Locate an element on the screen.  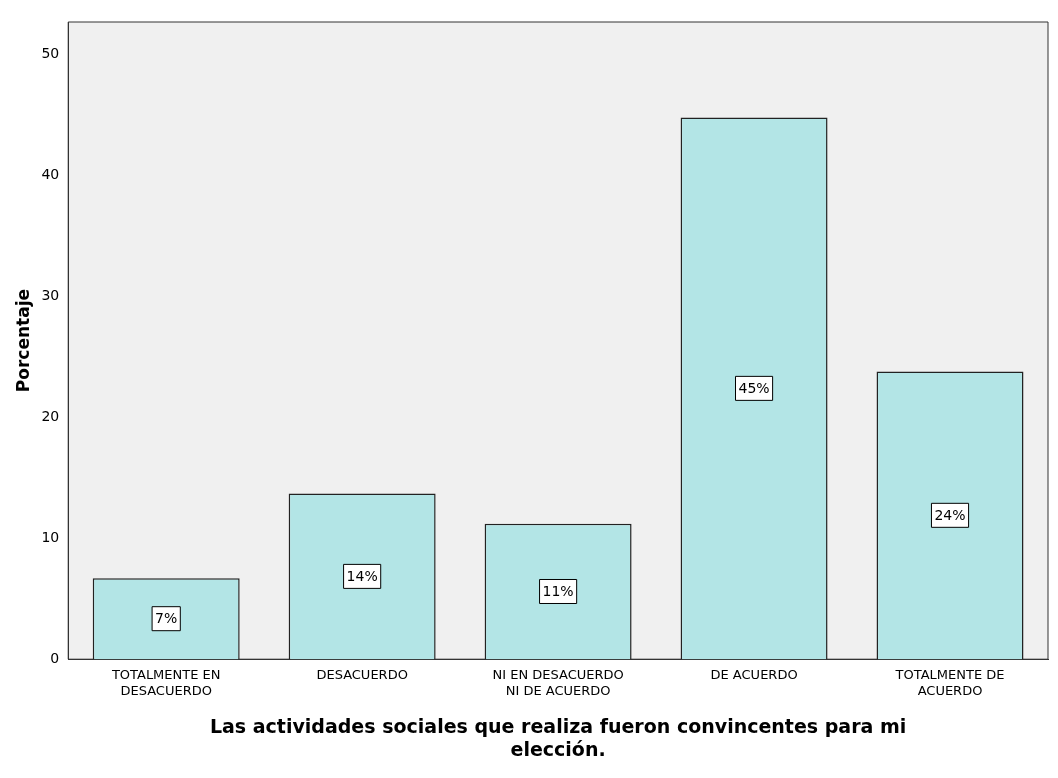
y-tick-label: 50 is located at coordinates (50, 53).